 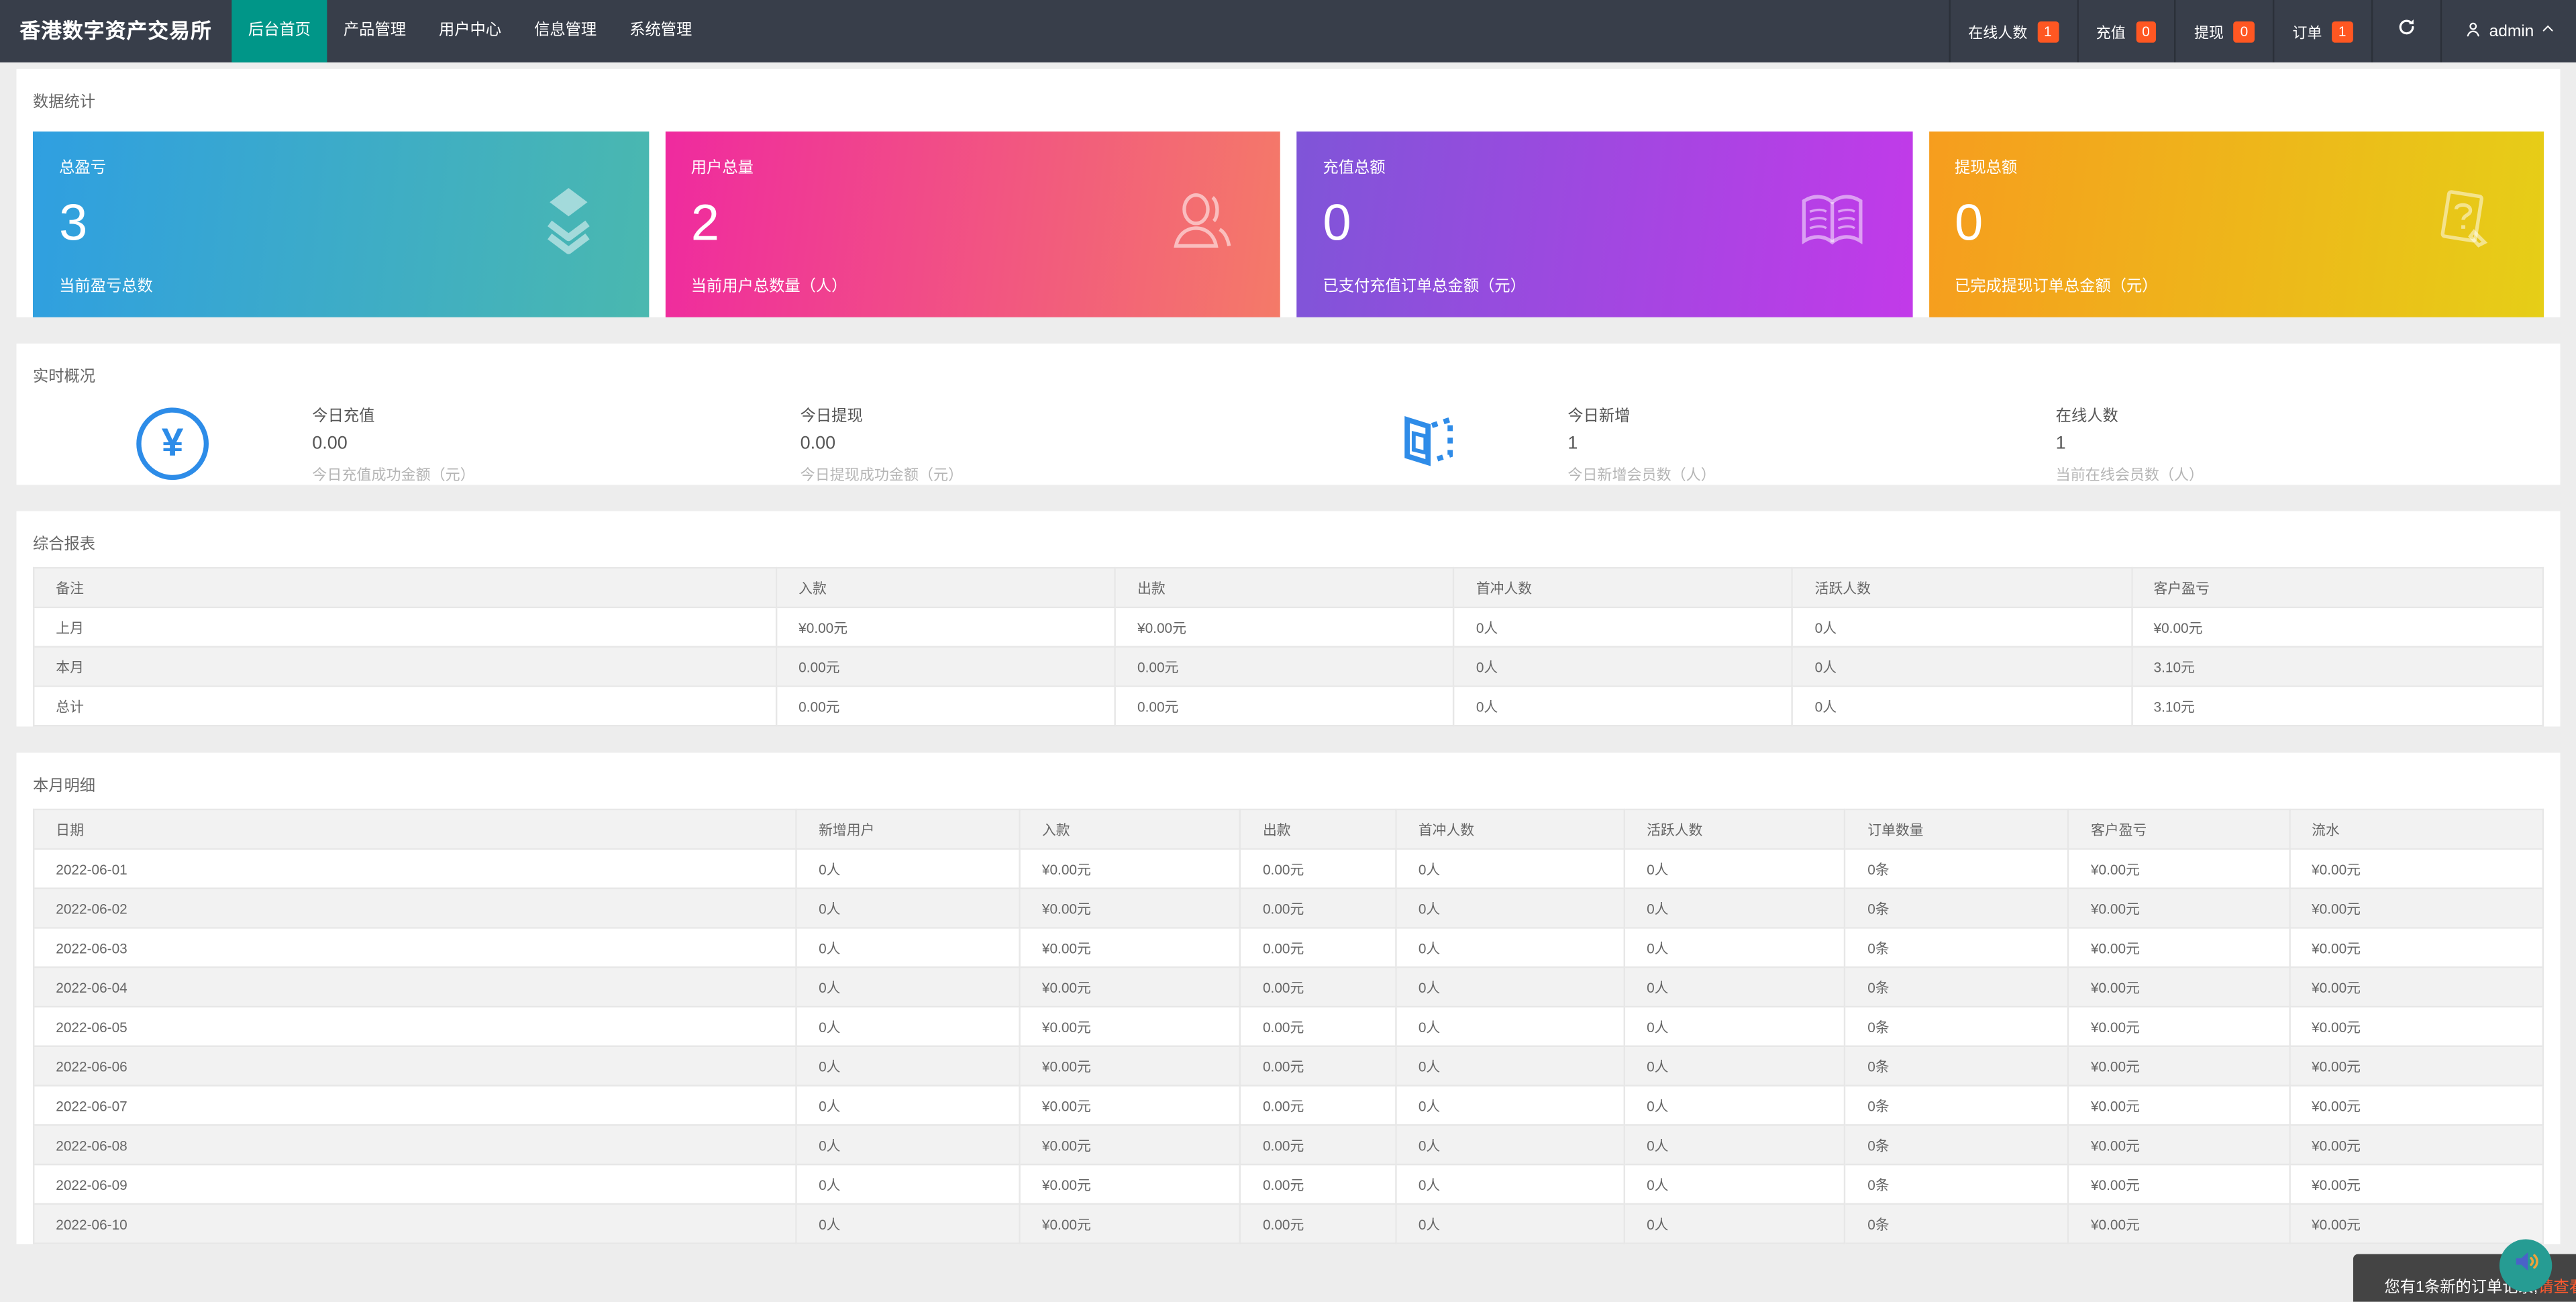 I want to click on nav-tab-system: 系统管理, so click(x=661, y=31).